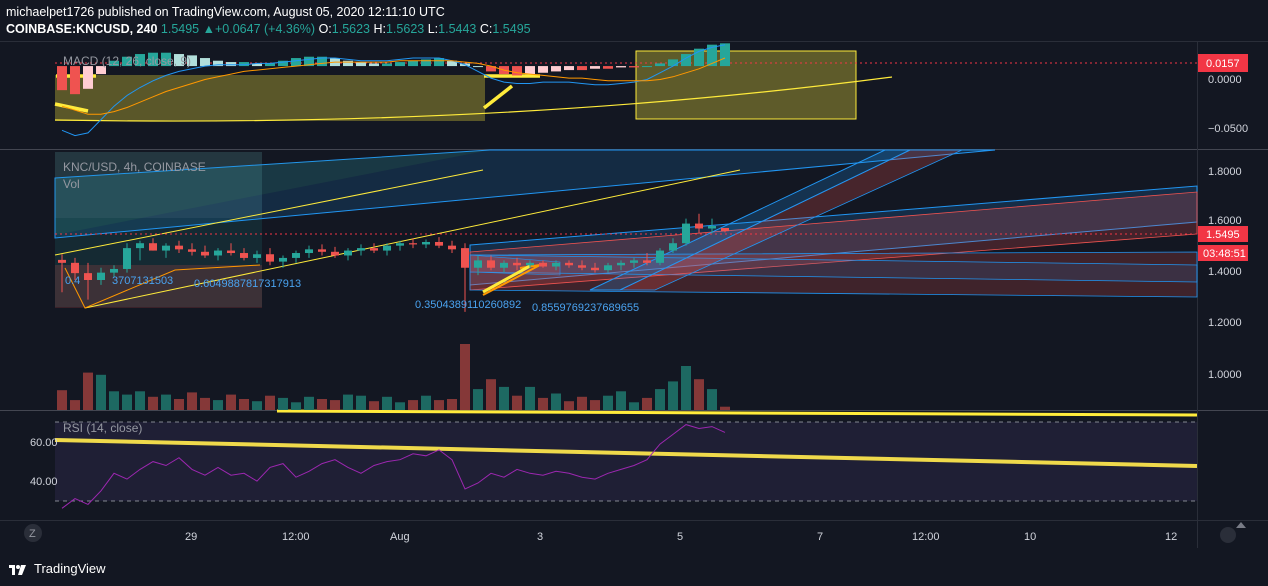 The height and width of the screenshot is (586, 1268). Describe the element at coordinates (585, 308) in the screenshot. I see `annotation-value-4: 0.8559769237689655` at that location.